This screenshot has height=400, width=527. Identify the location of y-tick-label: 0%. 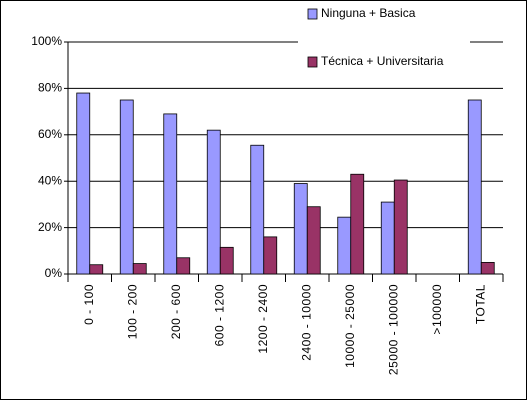
(54, 273).